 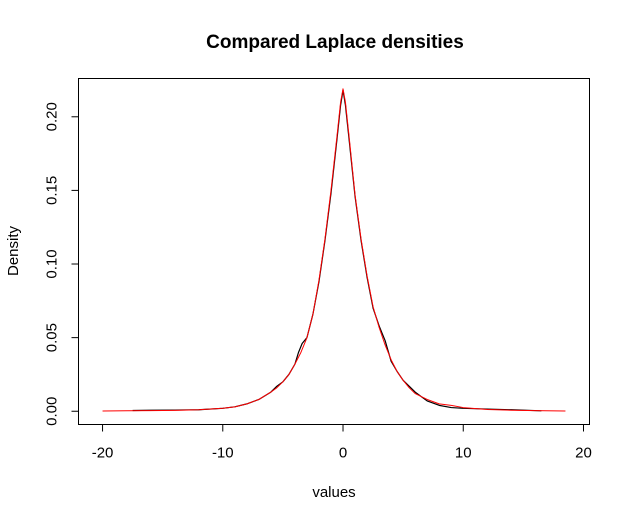 I want to click on x-tick-label: -20, so click(x=103, y=453).